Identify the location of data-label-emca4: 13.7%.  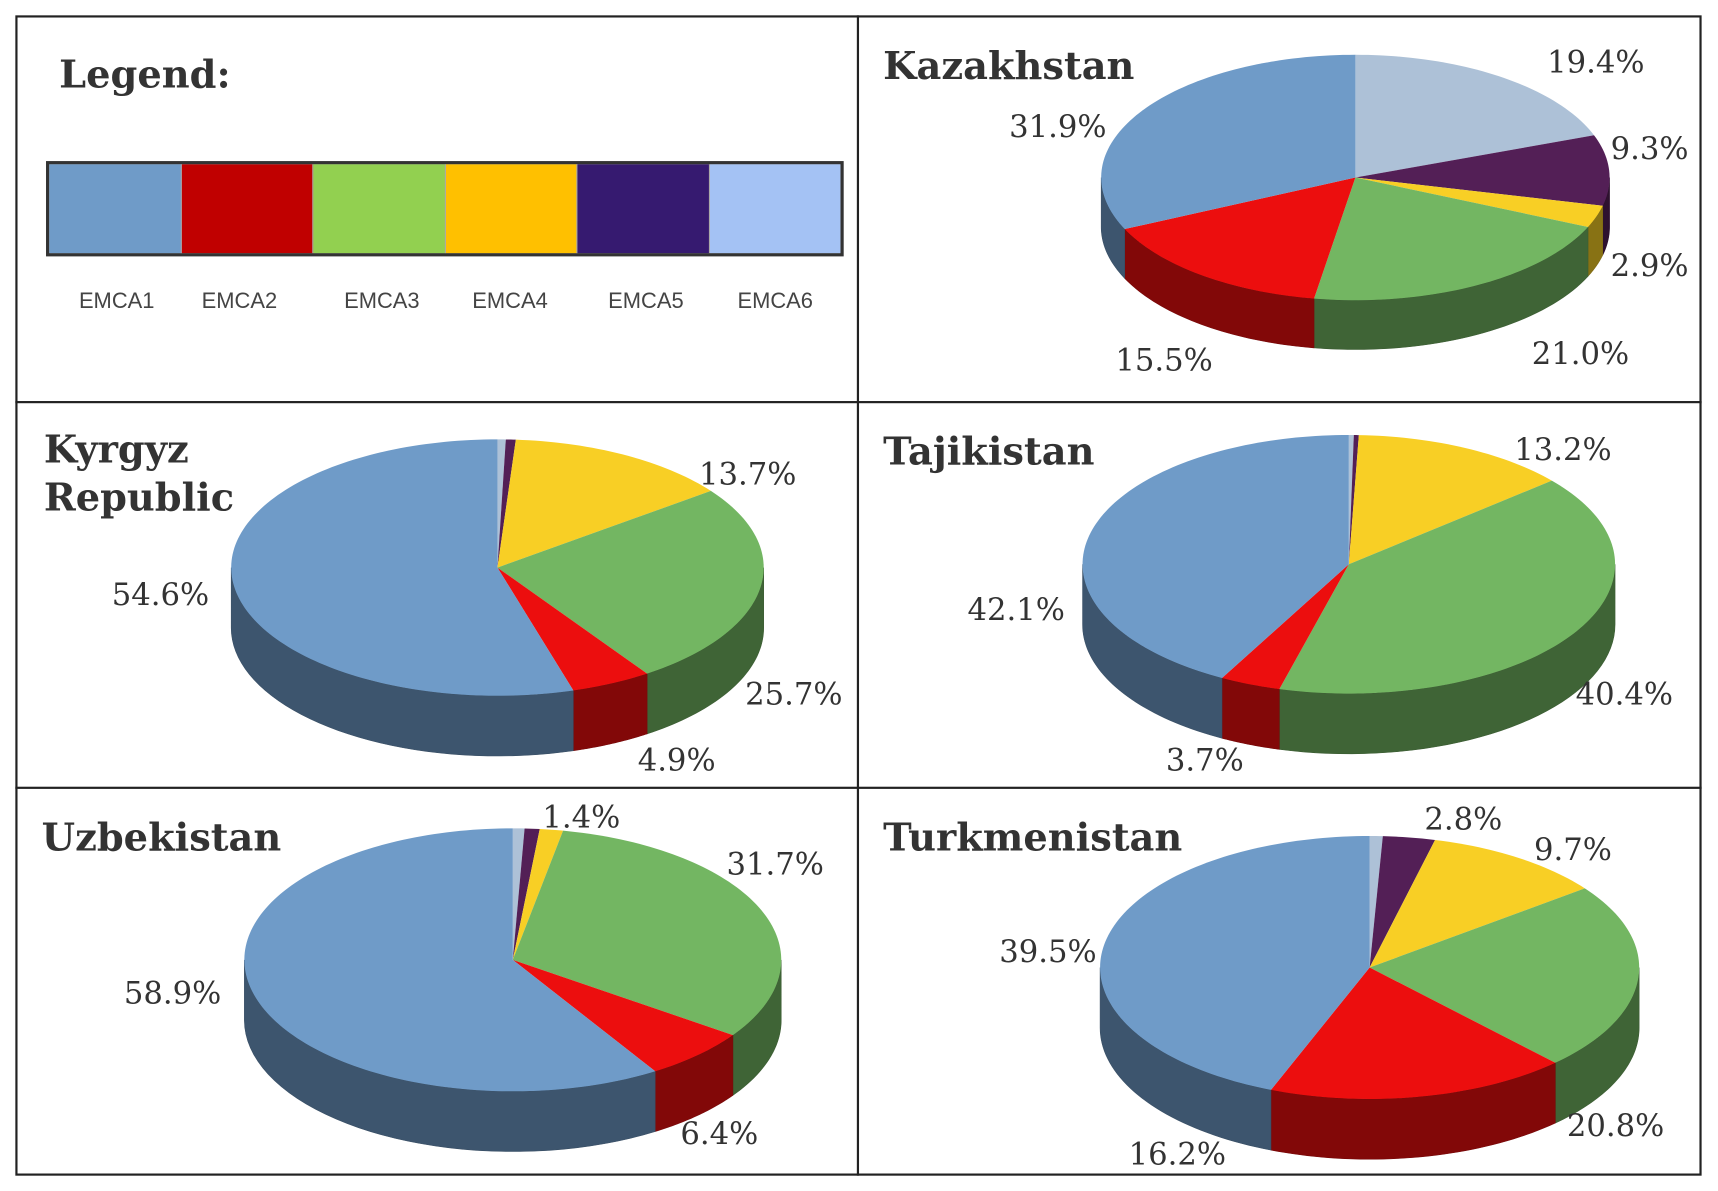
(747, 474).